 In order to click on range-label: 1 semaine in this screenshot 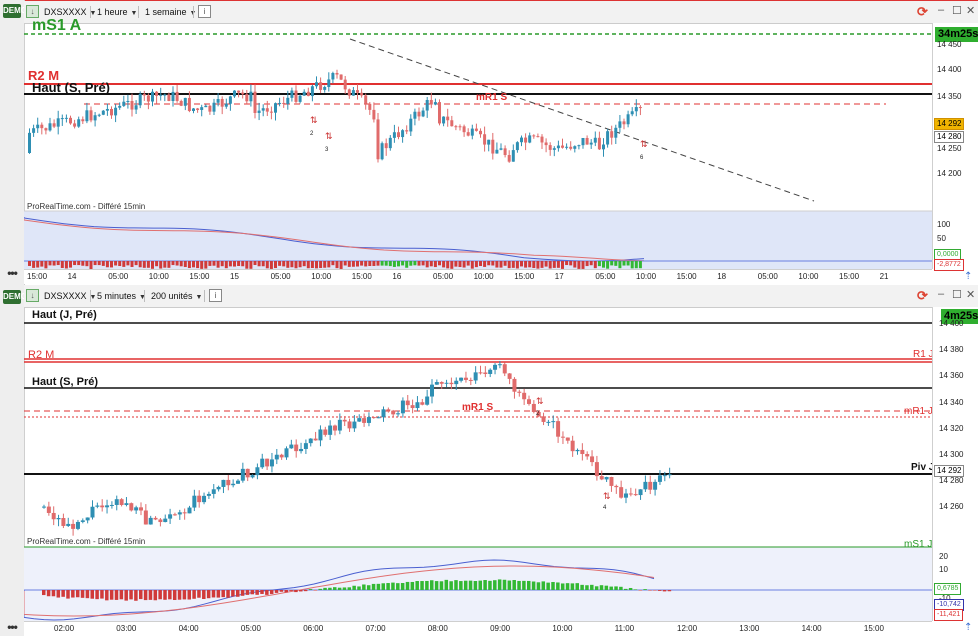, I will do `click(166, 12)`.